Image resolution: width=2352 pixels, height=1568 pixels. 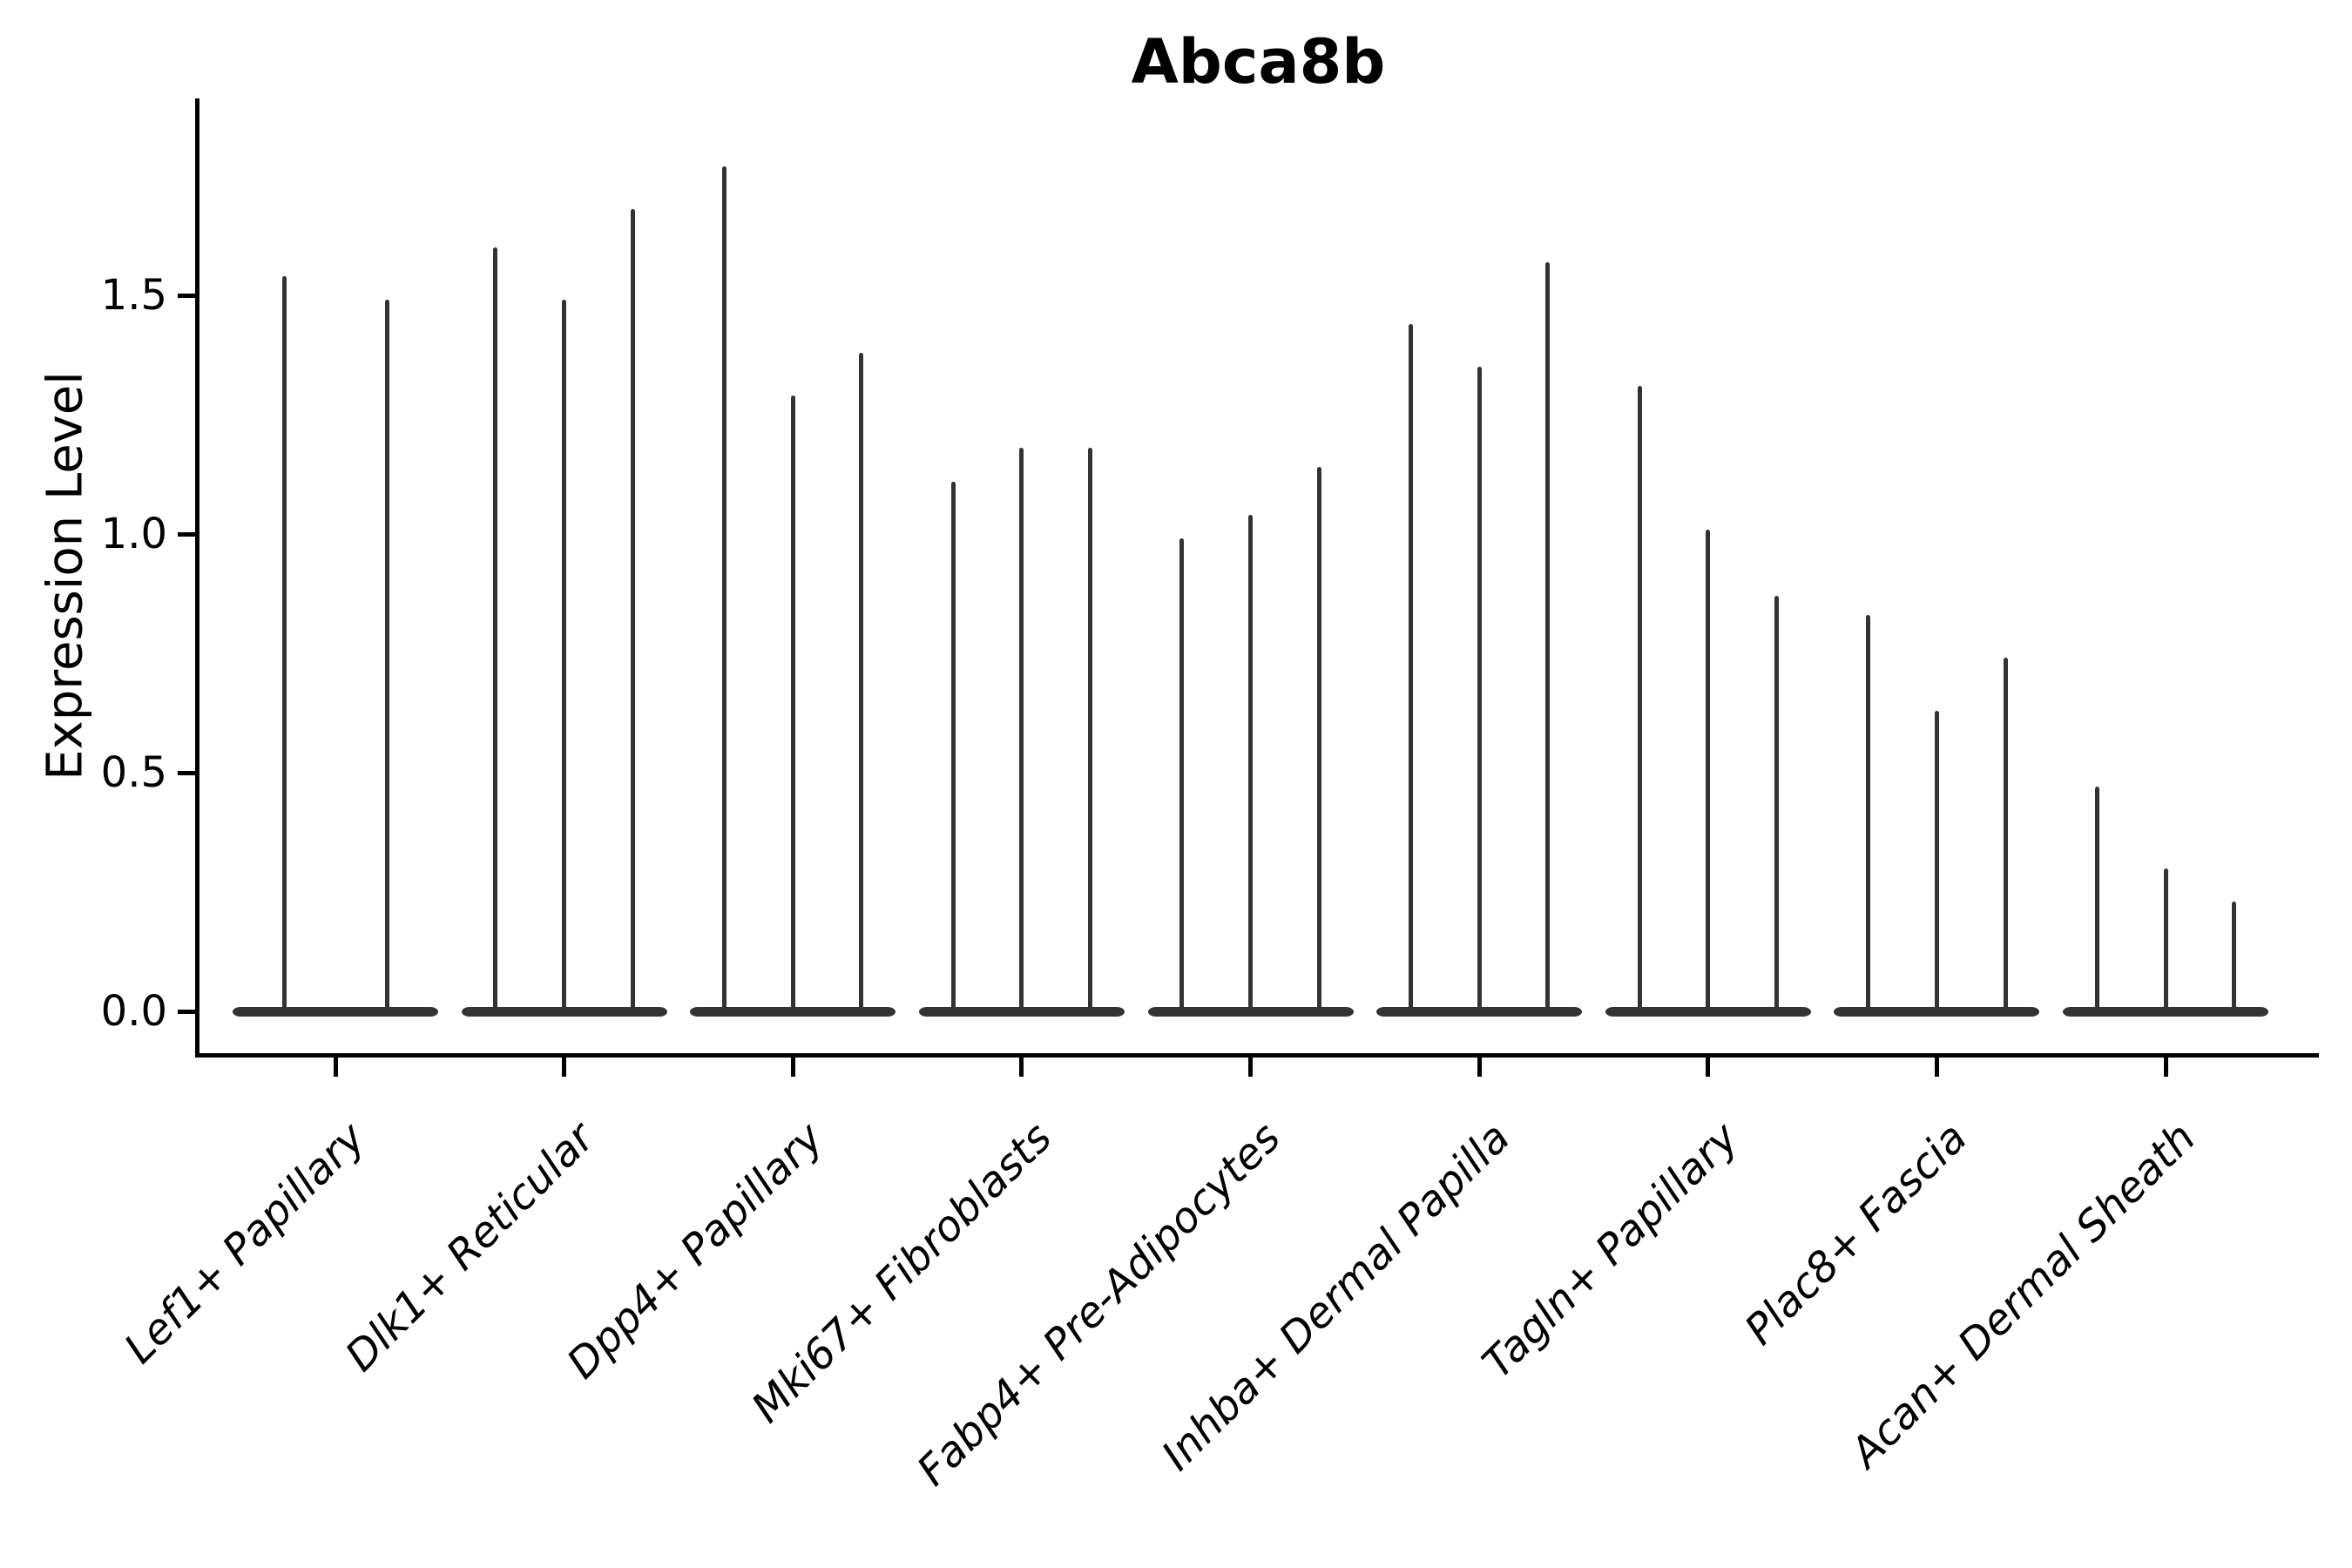 I want to click on violin-base, so click(x=335, y=1012).